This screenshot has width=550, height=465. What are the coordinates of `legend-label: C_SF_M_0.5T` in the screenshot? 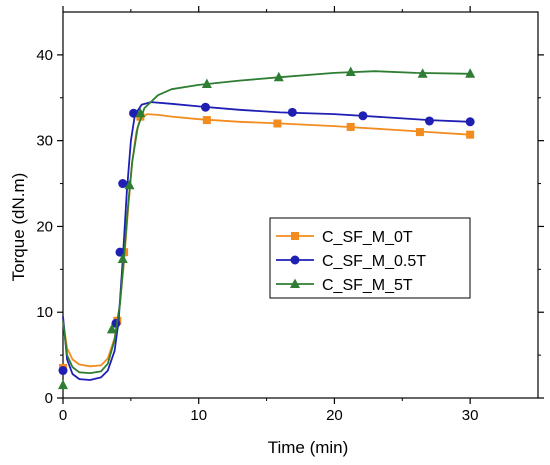 It's located at (374, 261).